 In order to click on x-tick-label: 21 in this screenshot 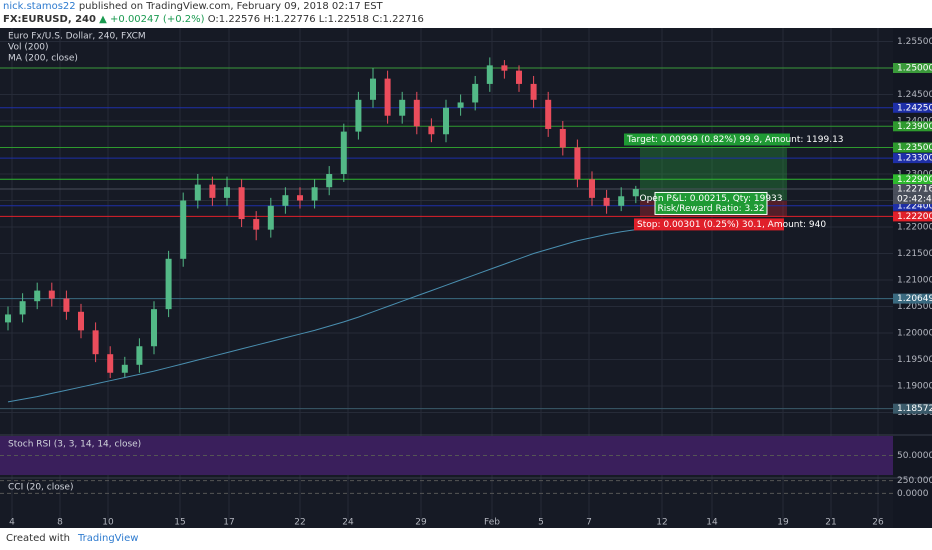, I will do `click(830, 523)`.